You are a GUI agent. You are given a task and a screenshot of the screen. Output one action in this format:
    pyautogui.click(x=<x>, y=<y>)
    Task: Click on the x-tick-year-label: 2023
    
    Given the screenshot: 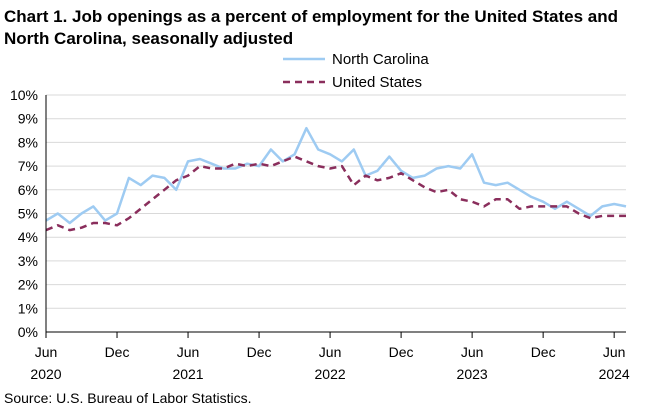 What is the action you would take?
    pyautogui.click(x=472, y=374)
    